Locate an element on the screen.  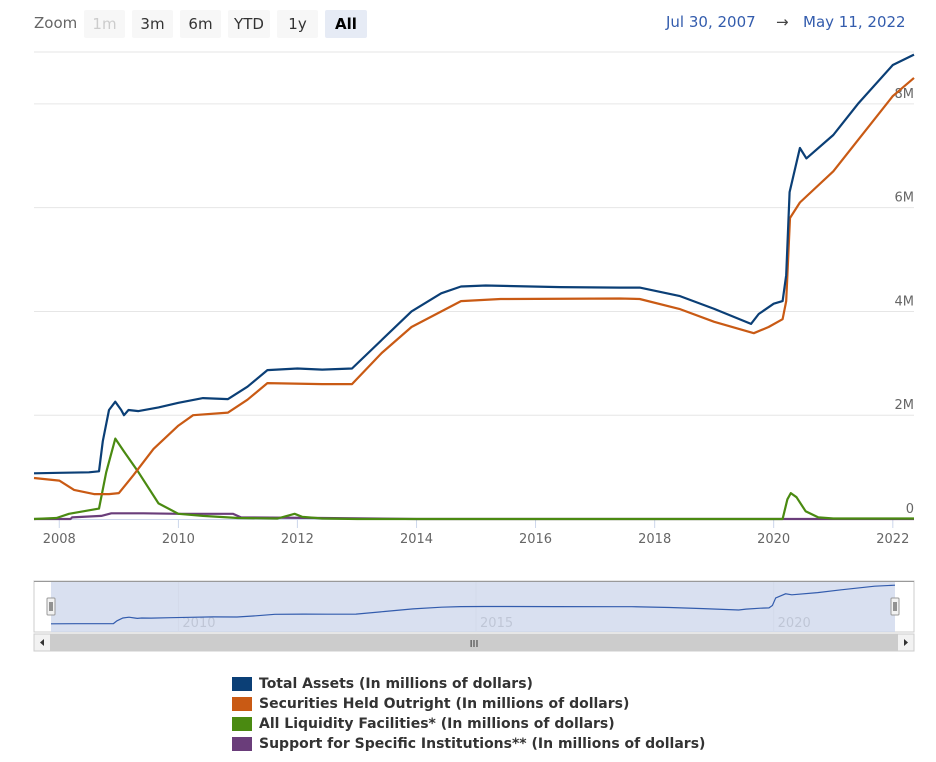
navigator-left-handle is located at coordinates (51, 606).